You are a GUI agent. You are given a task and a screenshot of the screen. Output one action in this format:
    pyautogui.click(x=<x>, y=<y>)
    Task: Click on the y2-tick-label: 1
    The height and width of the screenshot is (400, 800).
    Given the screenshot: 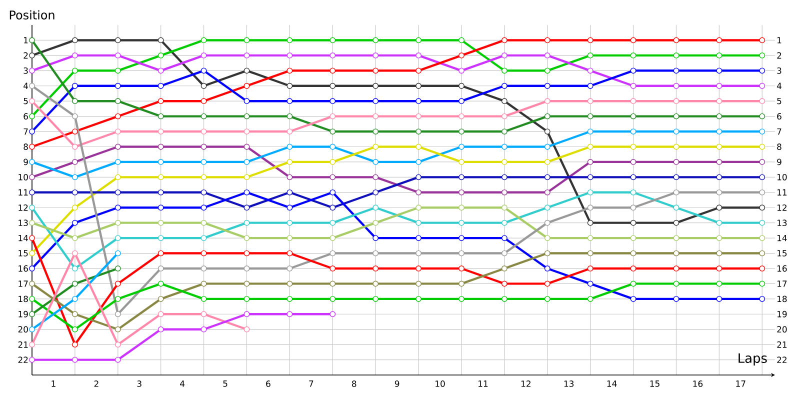 What is the action you would take?
    pyautogui.click(x=779, y=40)
    